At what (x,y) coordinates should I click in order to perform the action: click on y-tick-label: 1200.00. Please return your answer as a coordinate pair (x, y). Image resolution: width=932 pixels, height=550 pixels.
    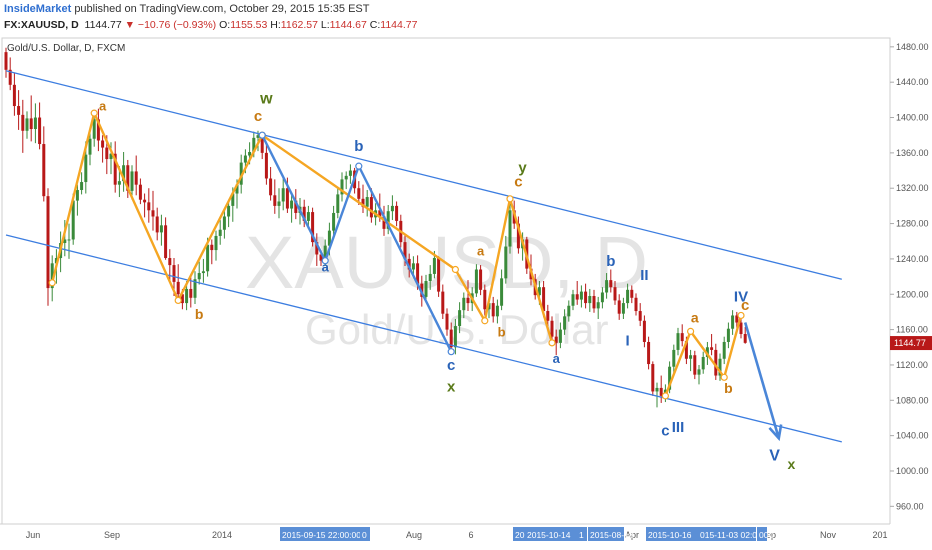
    Looking at the image, I should click on (912, 294).